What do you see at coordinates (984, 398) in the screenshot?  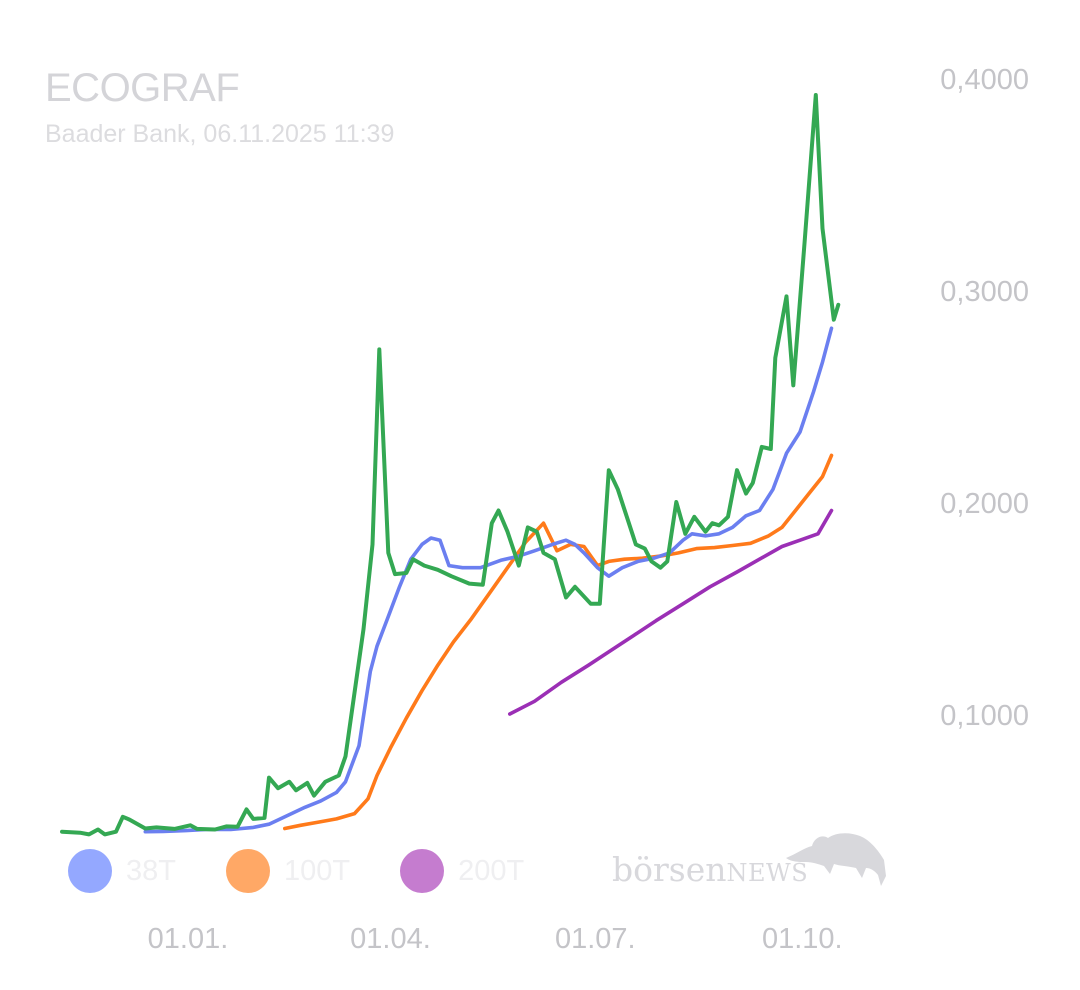 I see `y-axis-ticks: 0,4000 0,3000 0,2000 0,1000` at bounding box center [984, 398].